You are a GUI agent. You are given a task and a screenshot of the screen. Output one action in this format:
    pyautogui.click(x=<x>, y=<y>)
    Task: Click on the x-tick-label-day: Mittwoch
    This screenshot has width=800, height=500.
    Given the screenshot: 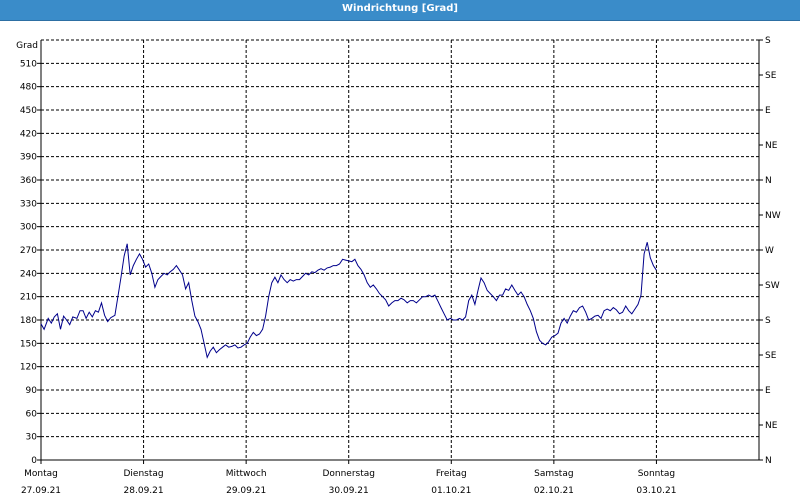 What is the action you would take?
    pyautogui.click(x=246, y=474)
    